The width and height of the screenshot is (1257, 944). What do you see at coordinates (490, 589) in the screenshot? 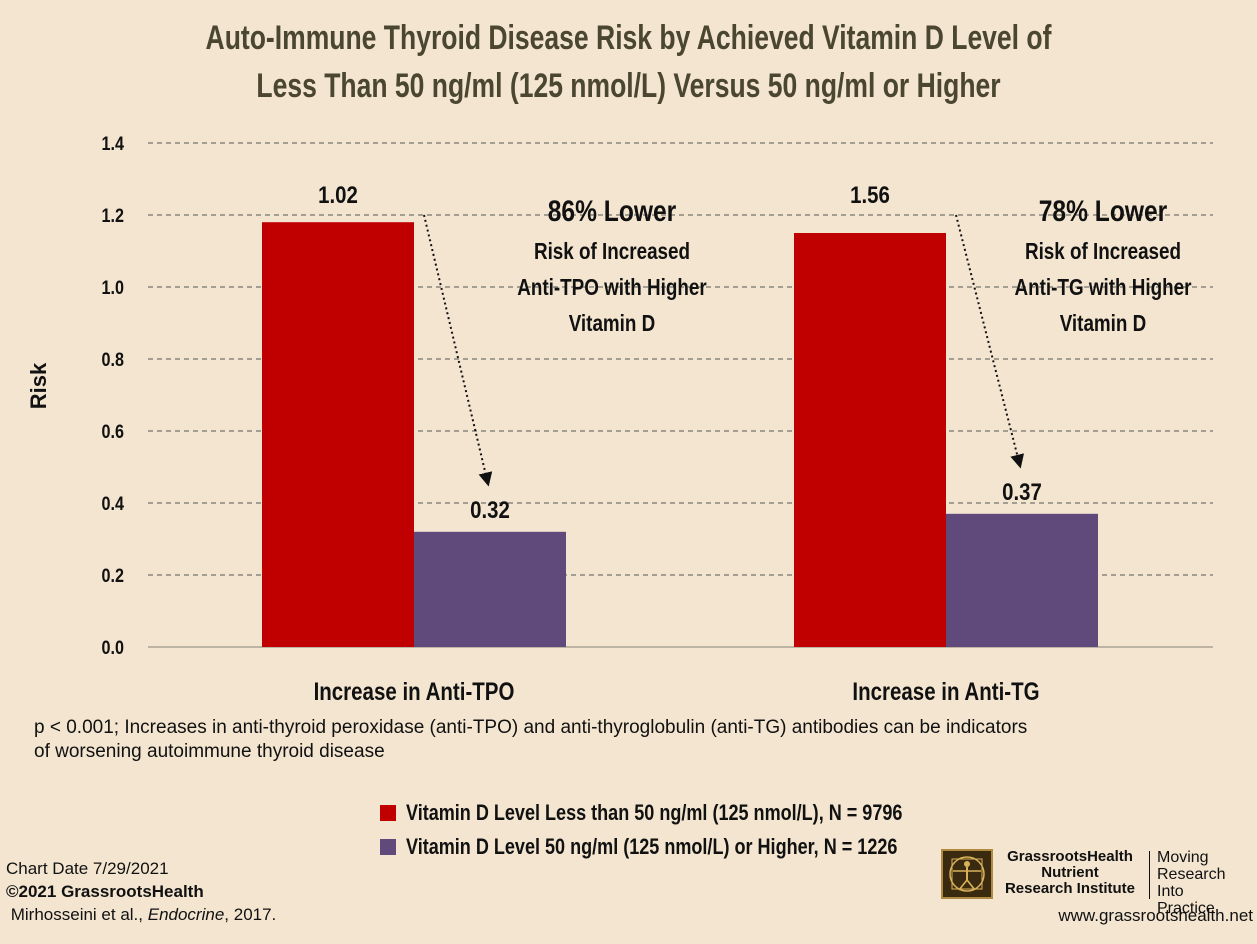
I see `bar-anti-tpo-high-vitd` at bounding box center [490, 589].